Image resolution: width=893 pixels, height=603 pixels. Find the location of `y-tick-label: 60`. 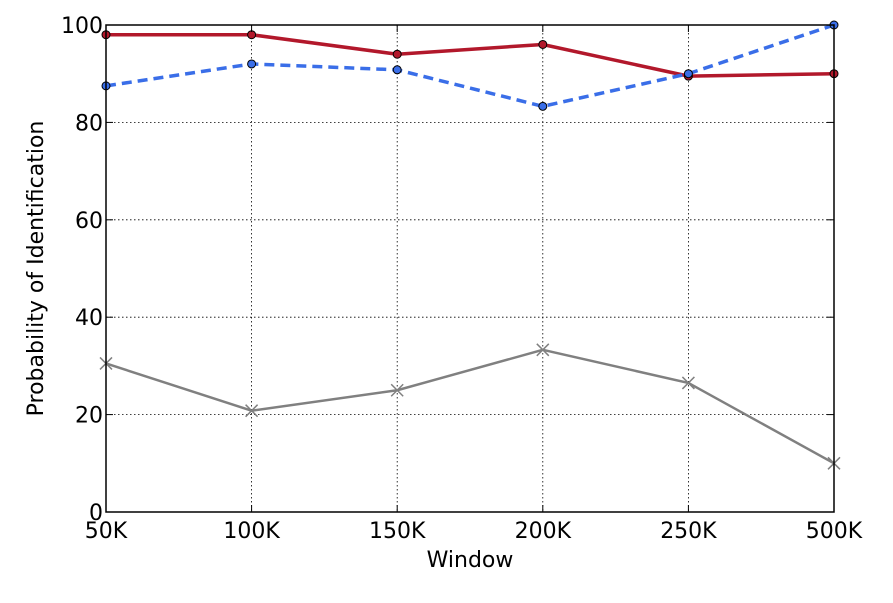

y-tick-label: 60 is located at coordinates (89, 221).